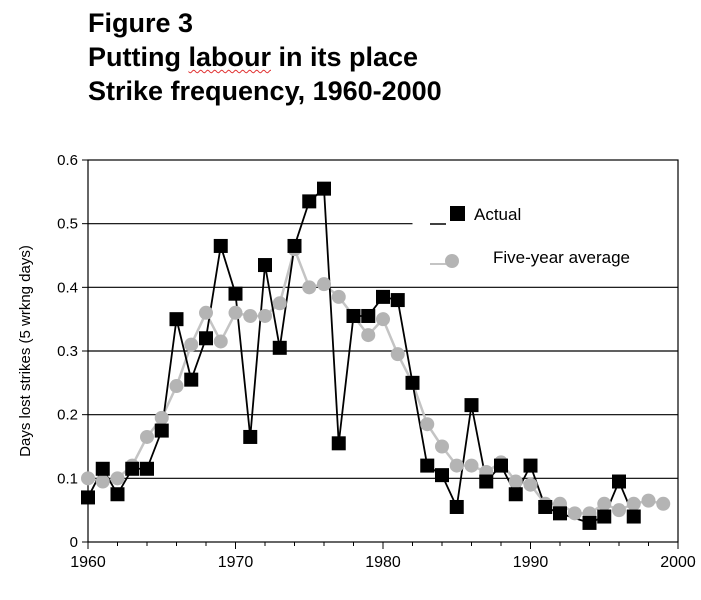 Image resolution: width=701 pixels, height=600 pixels. Describe the element at coordinates (67, 478) in the screenshot. I see `y-tick-label: 0.1` at that location.